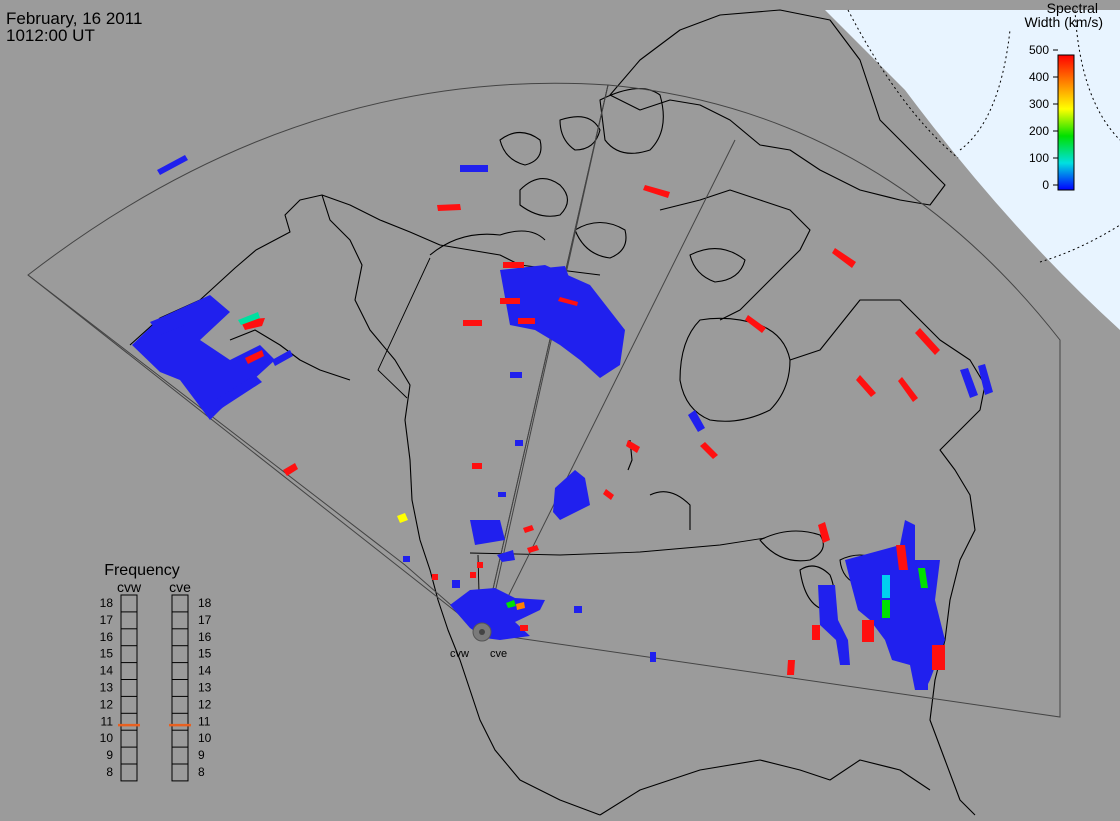 This screenshot has width=1120, height=821. Describe the element at coordinates (1045, 185) in the screenshot. I see `colorbar-tick-label: 0` at that location.